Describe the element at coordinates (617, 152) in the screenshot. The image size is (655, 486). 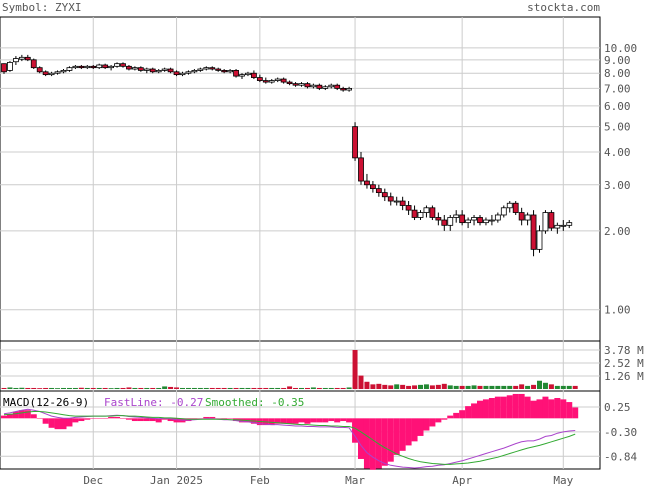
I see `price-tick-label: 4.00` at that location.